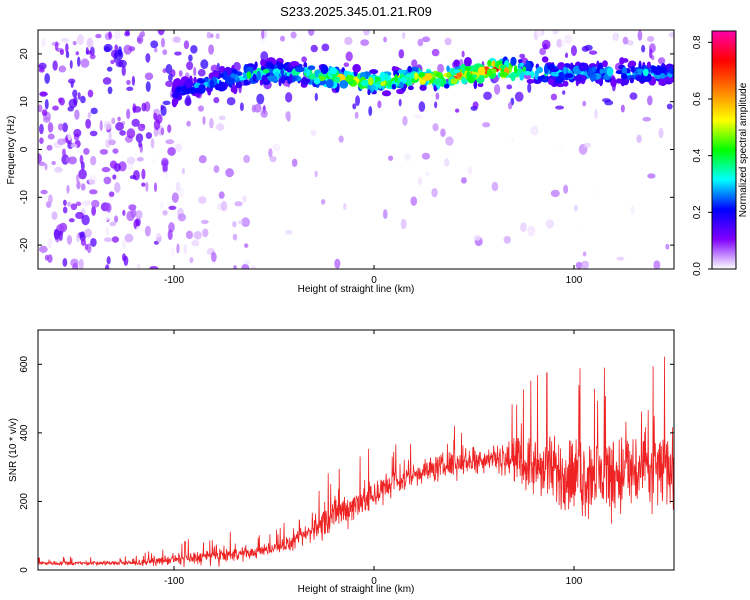  What do you see at coordinates (574, 280) in the screenshot?
I see `spectrogram-xtick-label: 100` at bounding box center [574, 280].